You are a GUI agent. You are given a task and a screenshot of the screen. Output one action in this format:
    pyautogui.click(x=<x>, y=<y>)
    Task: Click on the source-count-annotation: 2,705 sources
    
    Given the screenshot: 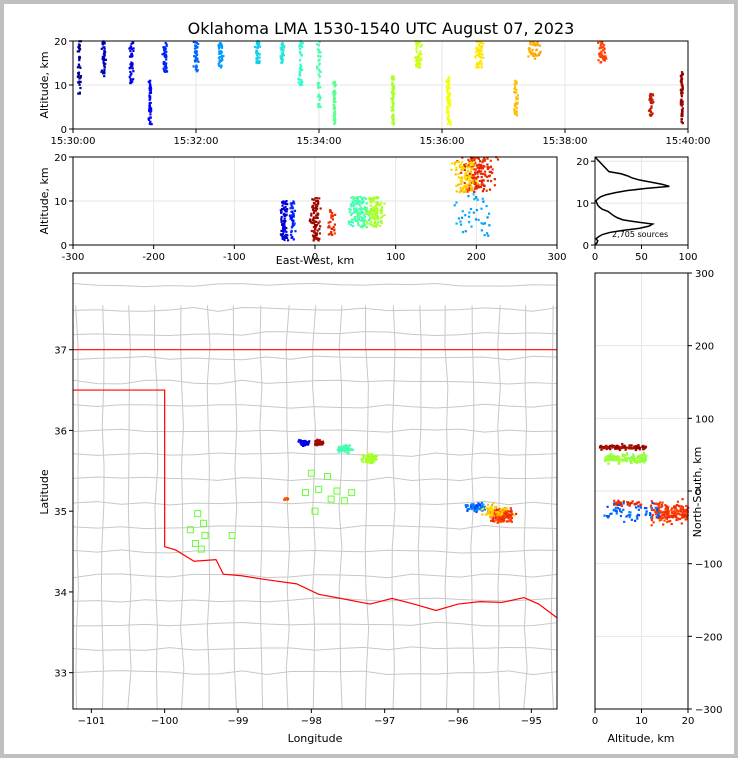 What is the action you would take?
    pyautogui.click(x=640, y=234)
    